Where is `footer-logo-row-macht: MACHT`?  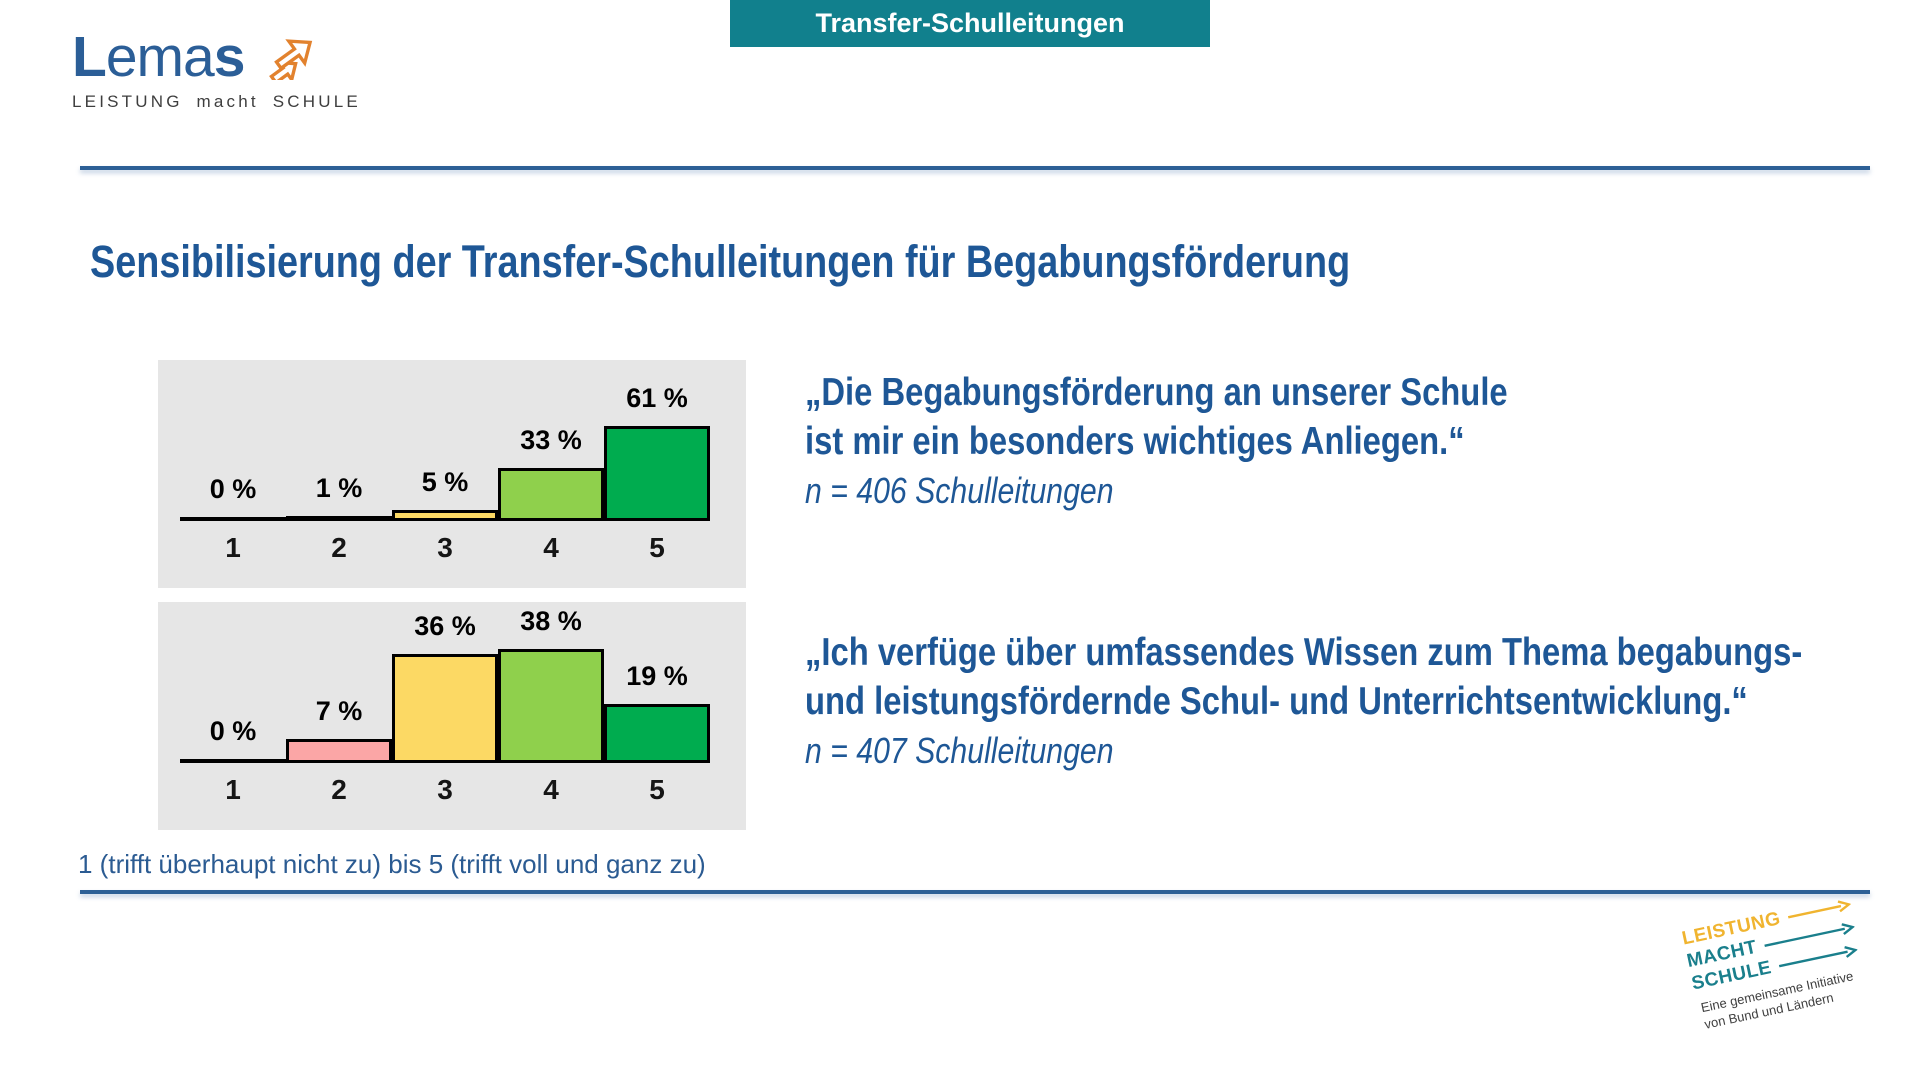
footer-logo-row-macht: MACHT is located at coordinates (1778, 942).